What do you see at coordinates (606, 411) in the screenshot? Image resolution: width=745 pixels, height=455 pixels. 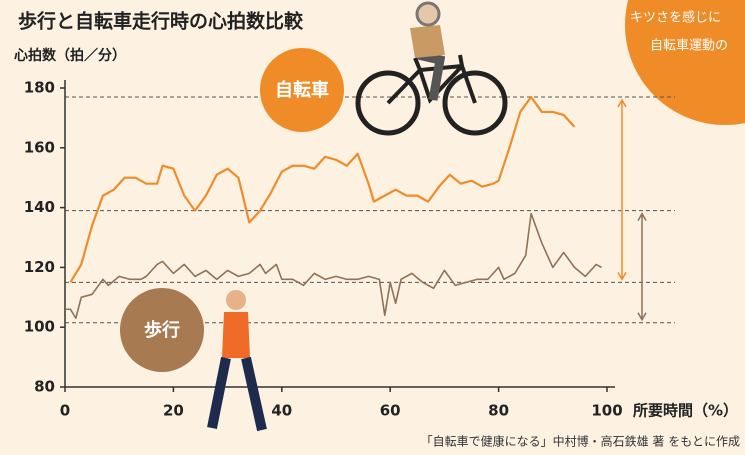 I see `x-tick-label: 100` at bounding box center [606, 411].